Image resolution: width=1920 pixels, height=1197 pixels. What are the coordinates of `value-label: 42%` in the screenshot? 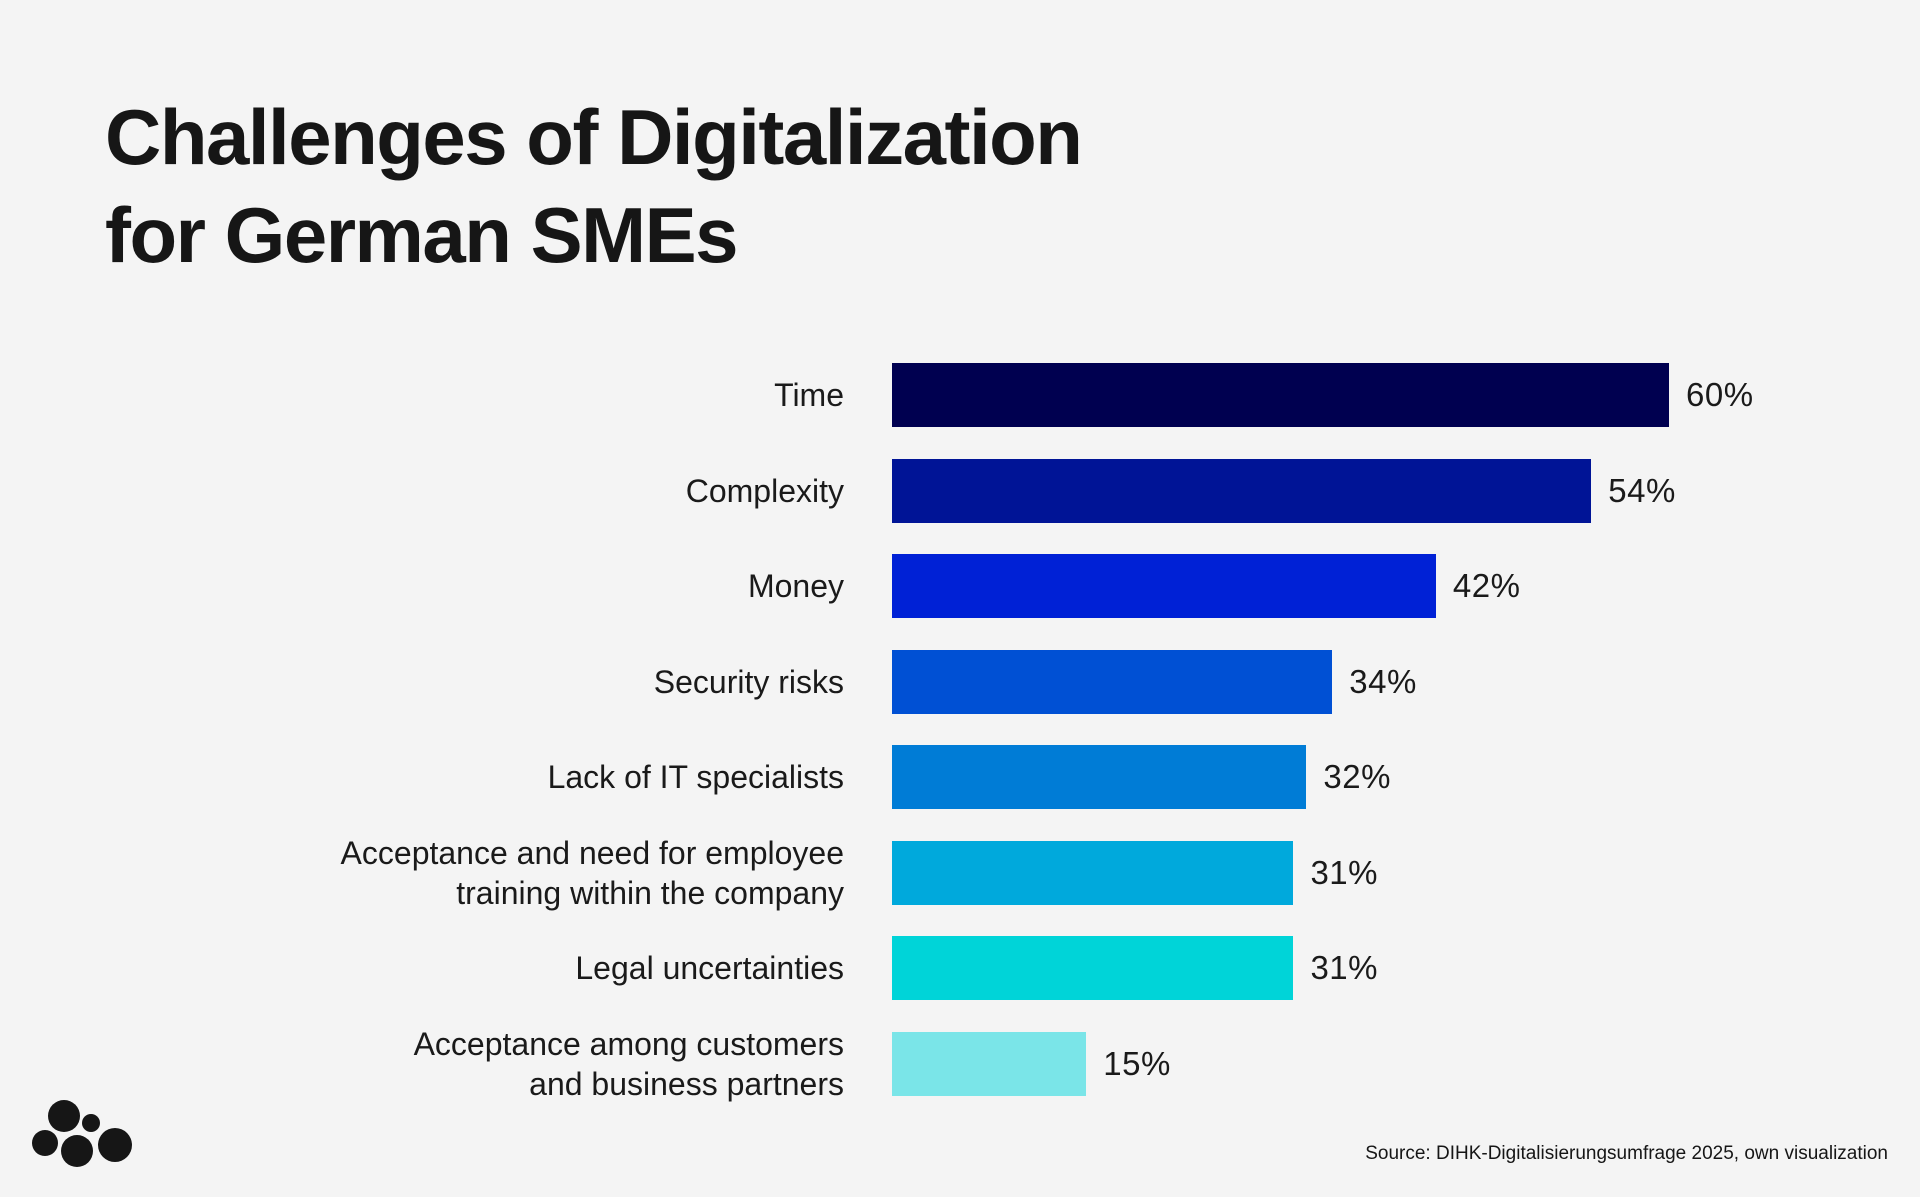 It's located at (1486, 585).